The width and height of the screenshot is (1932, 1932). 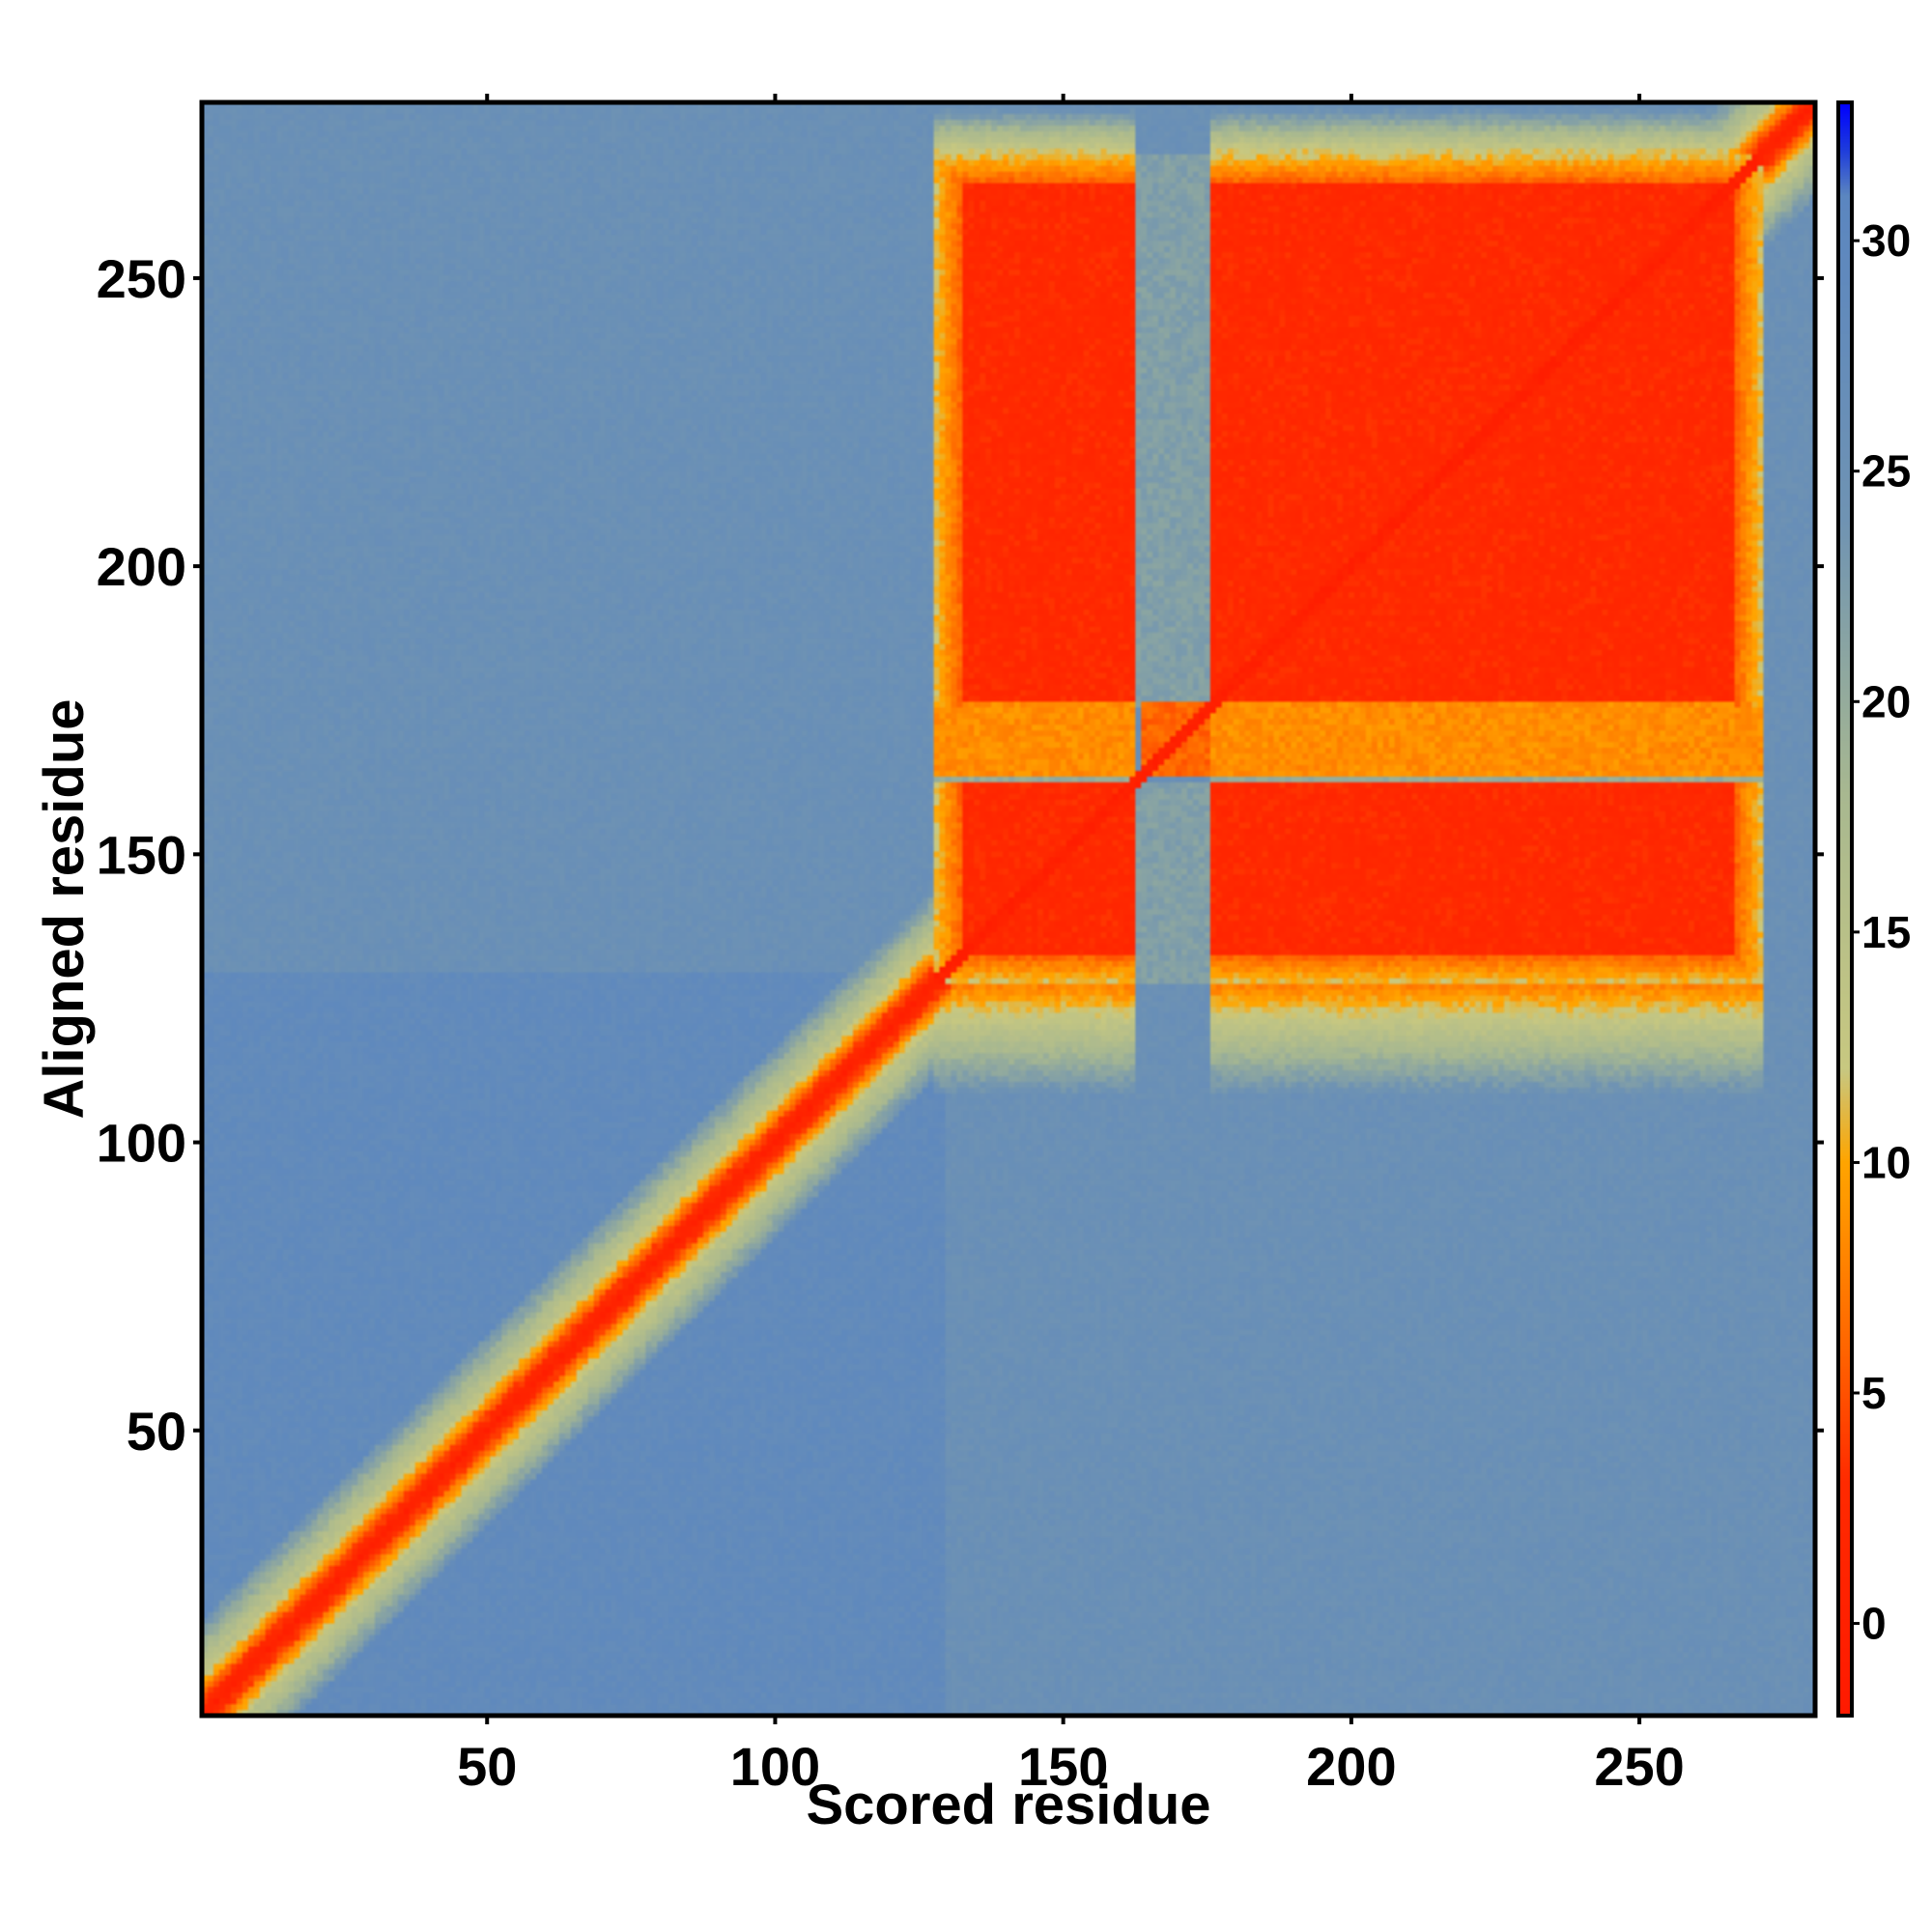 I want to click on x-tick-label: 150, so click(x=1063, y=1766).